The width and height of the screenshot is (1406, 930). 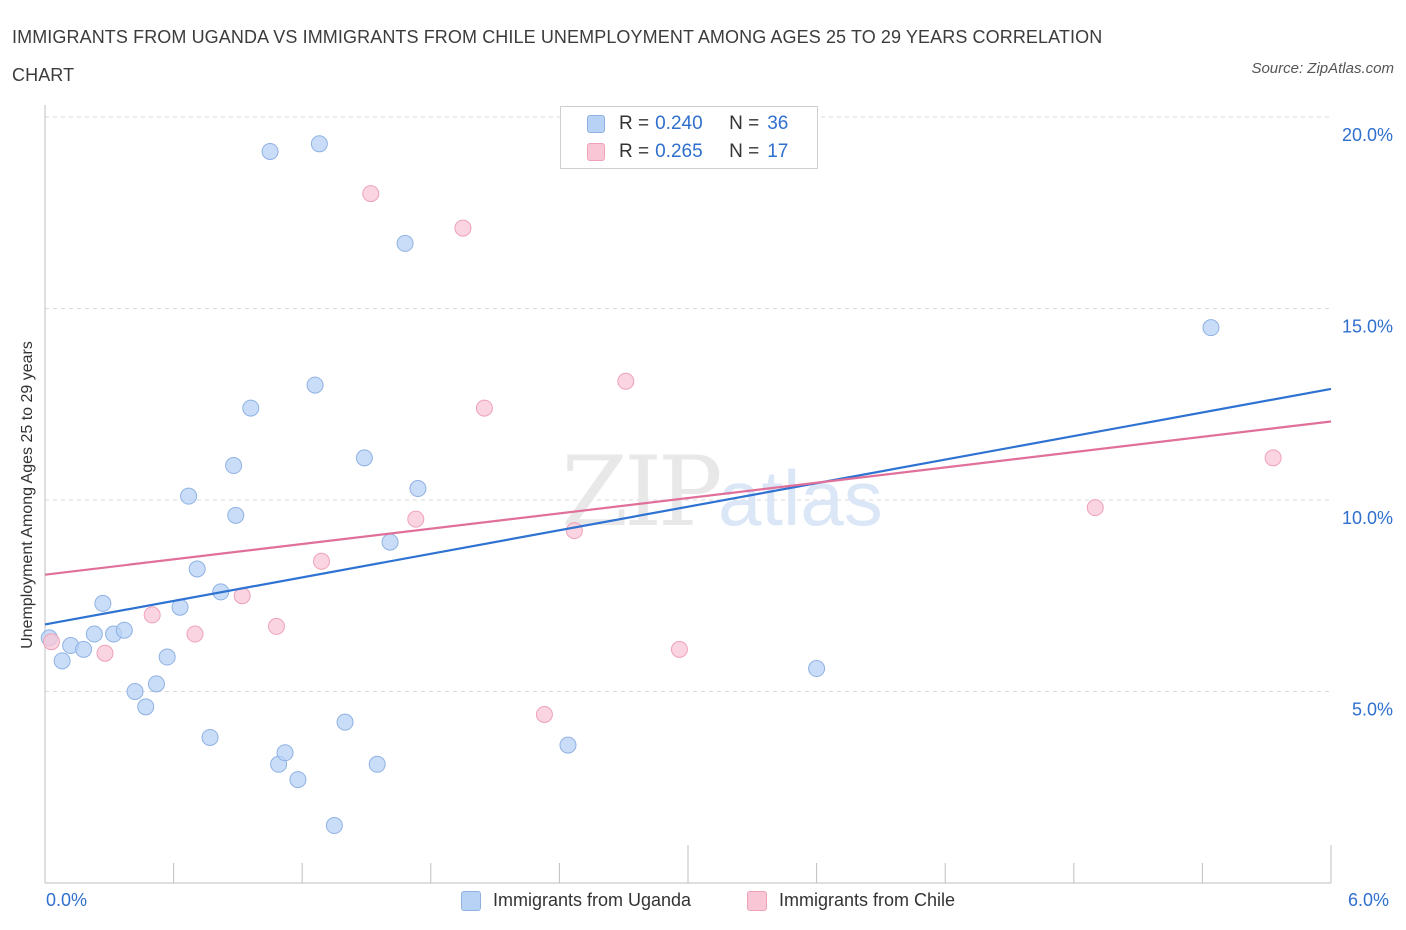 What do you see at coordinates (778, 151) in the screenshot?
I see `legend-n-value: 17` at bounding box center [778, 151].